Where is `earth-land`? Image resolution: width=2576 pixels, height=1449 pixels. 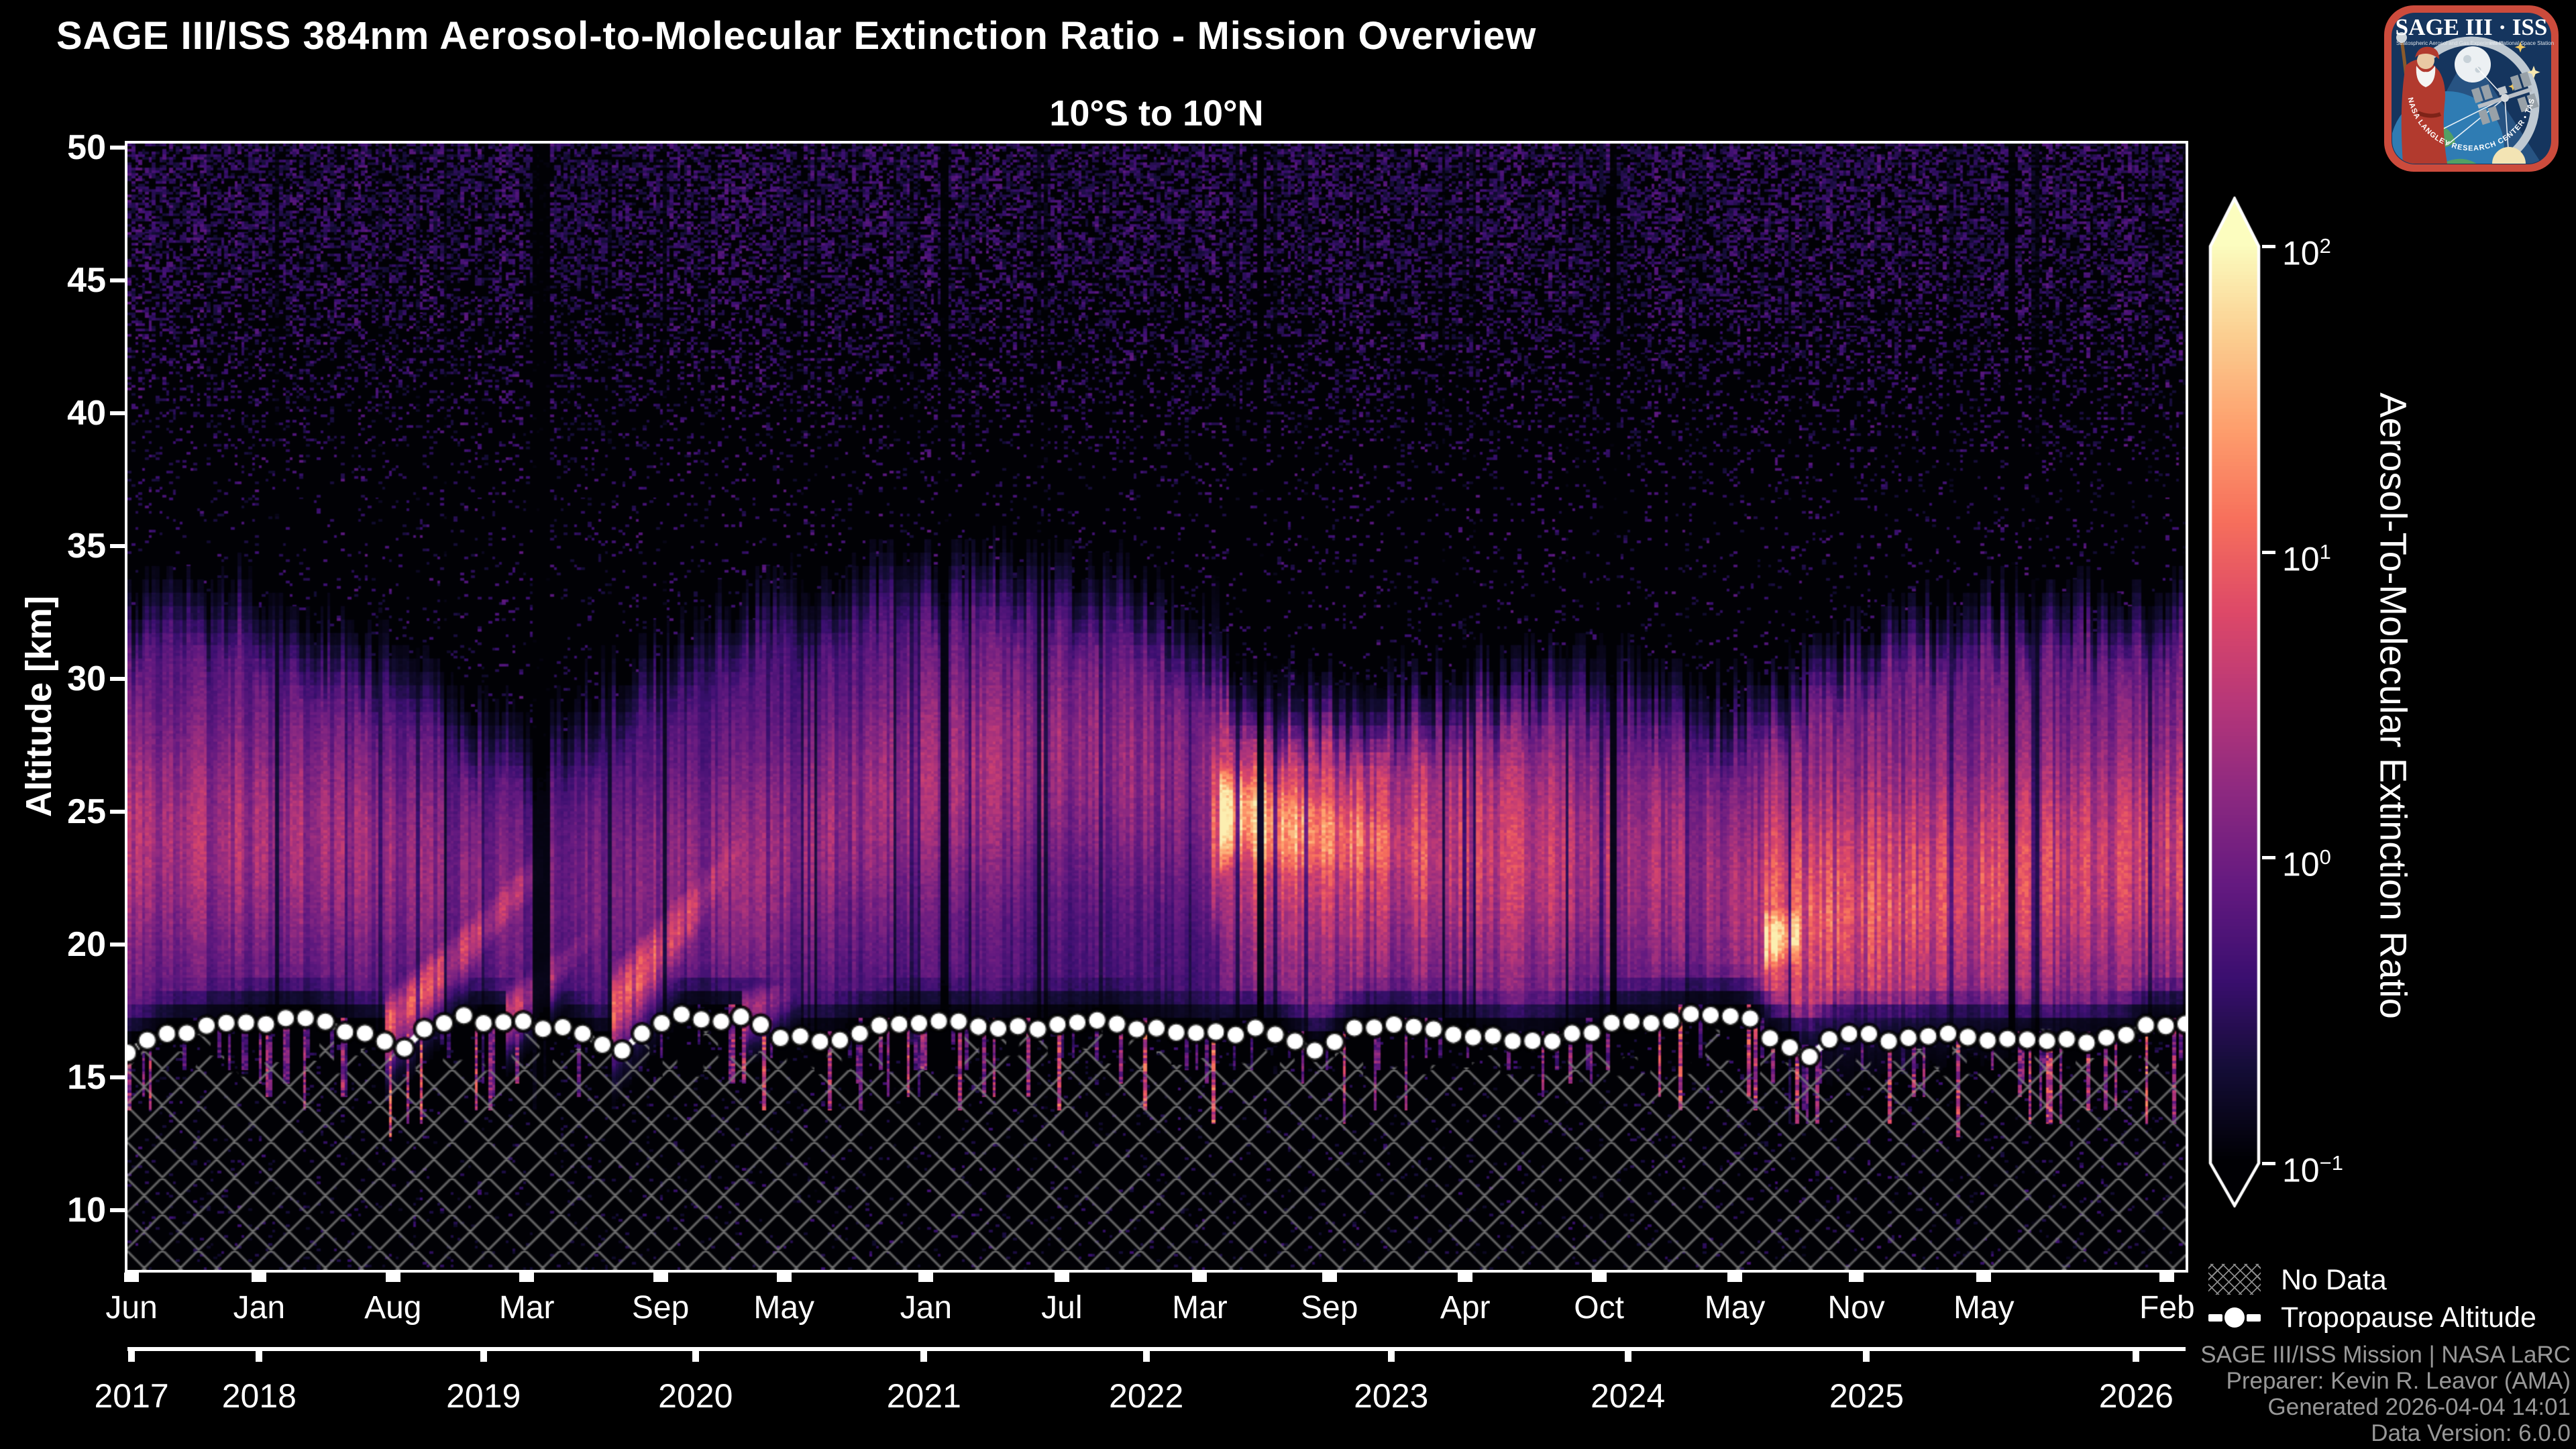 earth-land is located at coordinates (2462, 161).